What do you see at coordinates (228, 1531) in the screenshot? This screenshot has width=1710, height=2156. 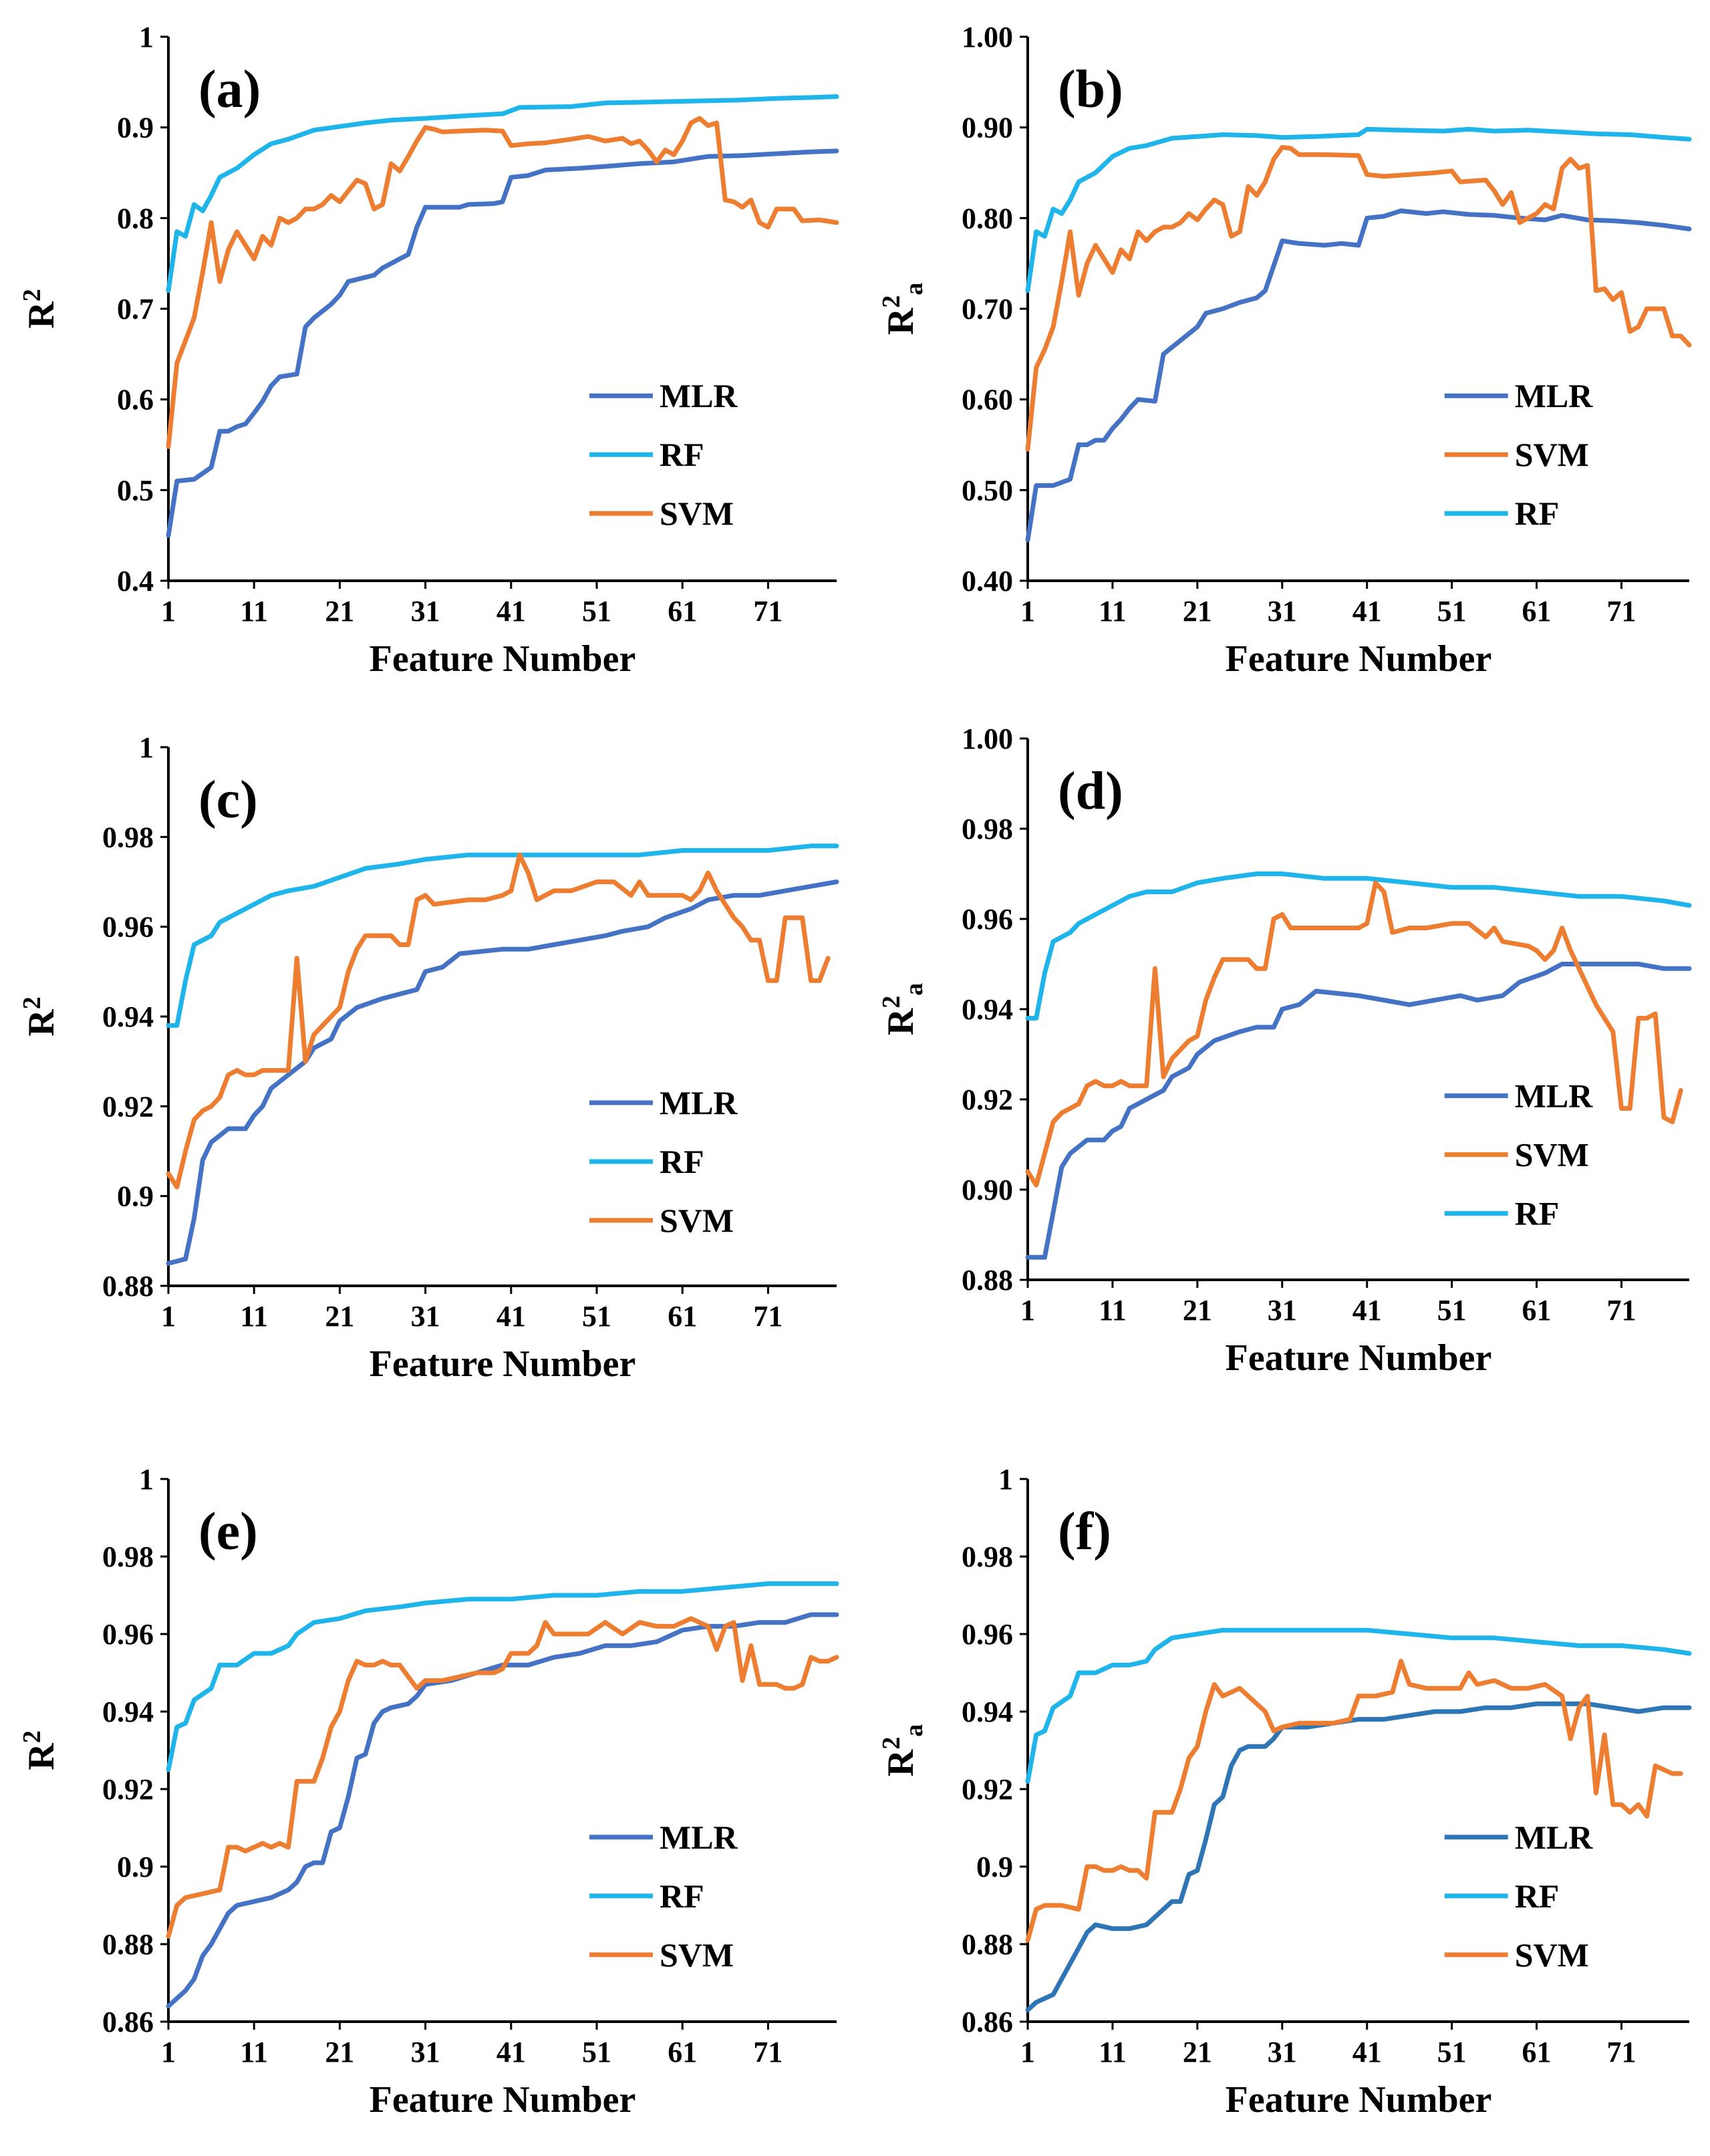 I see `panel-label: (e)` at bounding box center [228, 1531].